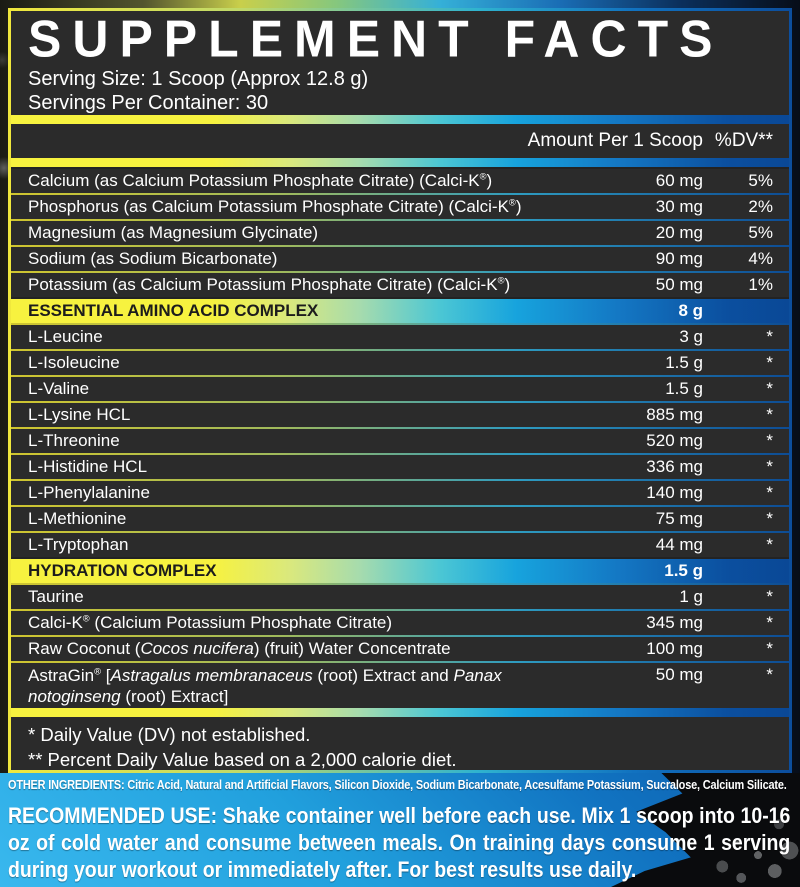 The image size is (800, 887). What do you see at coordinates (400, 258) in the screenshot?
I see `ingredient-row: Sodium (as Sodium Bicarbonate) 90 mg 4%` at bounding box center [400, 258].